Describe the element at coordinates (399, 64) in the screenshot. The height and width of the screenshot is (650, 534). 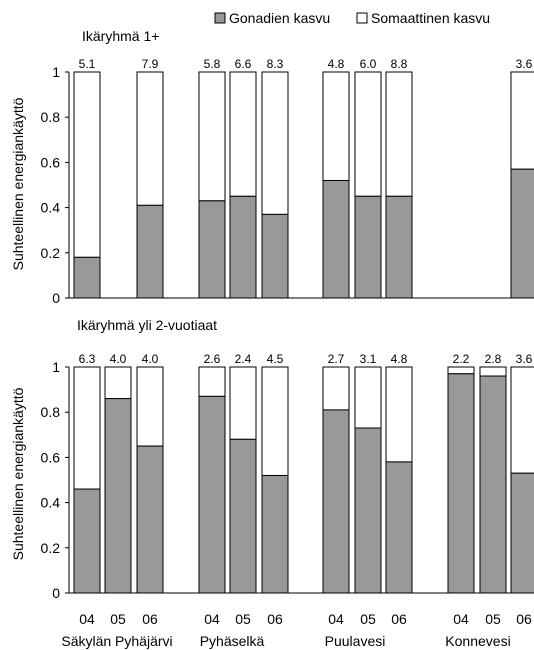
I see `top-value-label: 8.8` at that location.